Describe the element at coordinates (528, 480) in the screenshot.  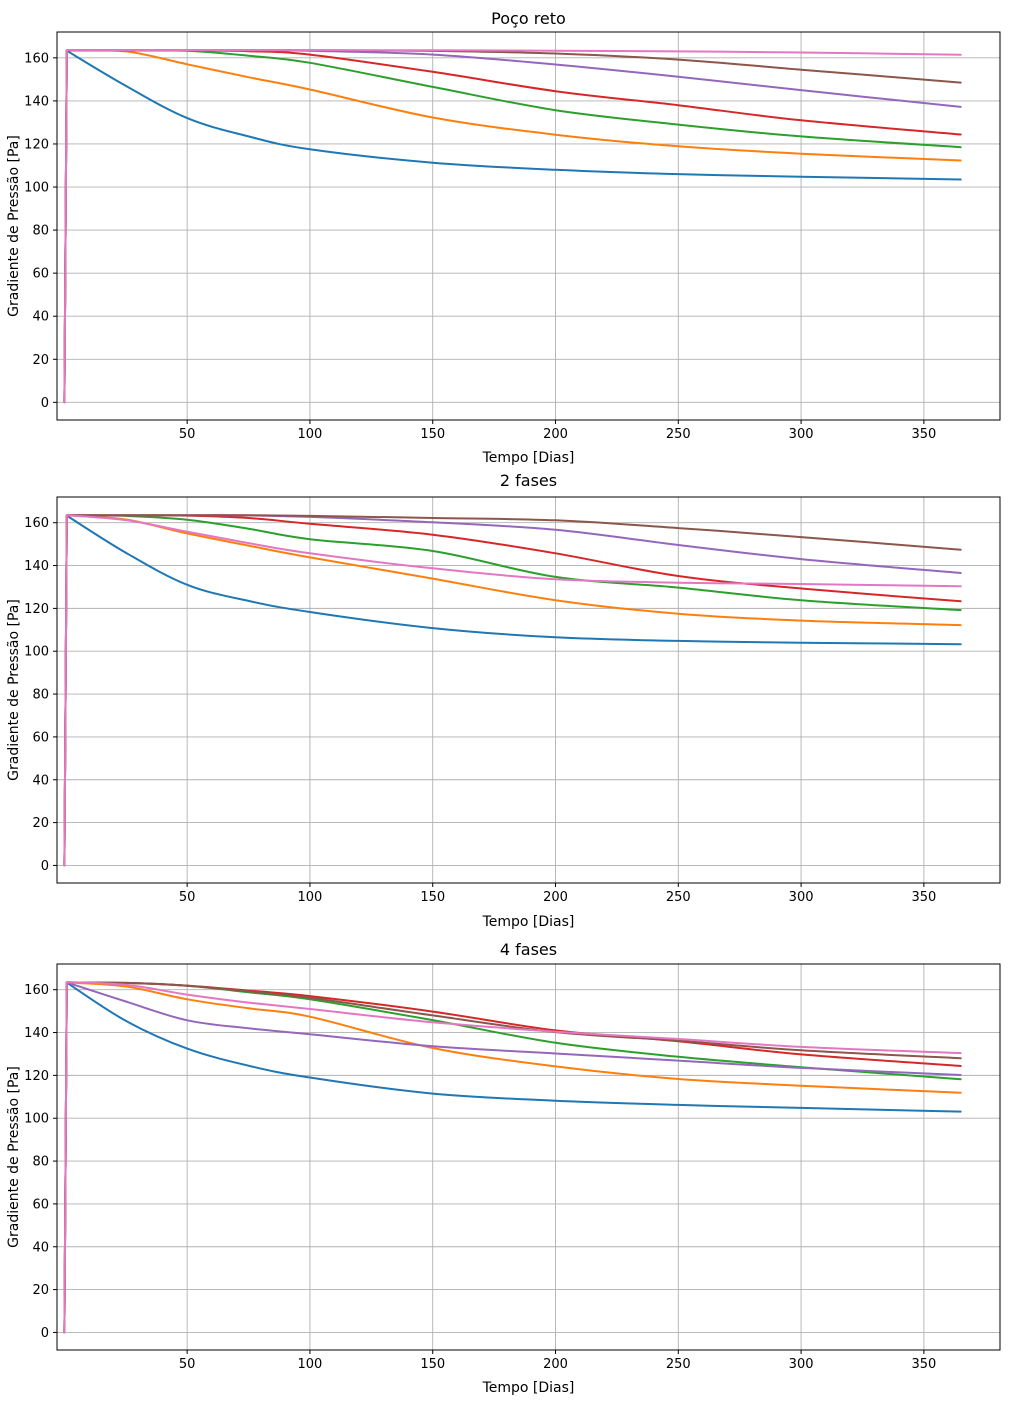
I see `chart-title: 2 fases` at that location.